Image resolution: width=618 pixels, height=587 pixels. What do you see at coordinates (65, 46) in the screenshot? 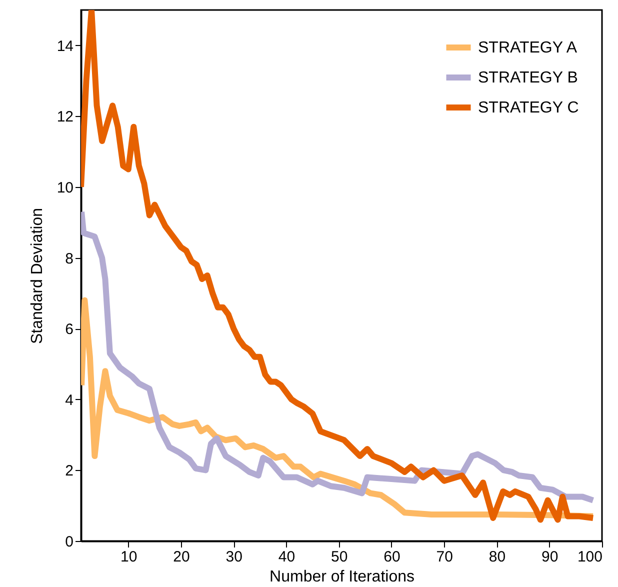
I see `y-tick-label: 14` at bounding box center [65, 46].